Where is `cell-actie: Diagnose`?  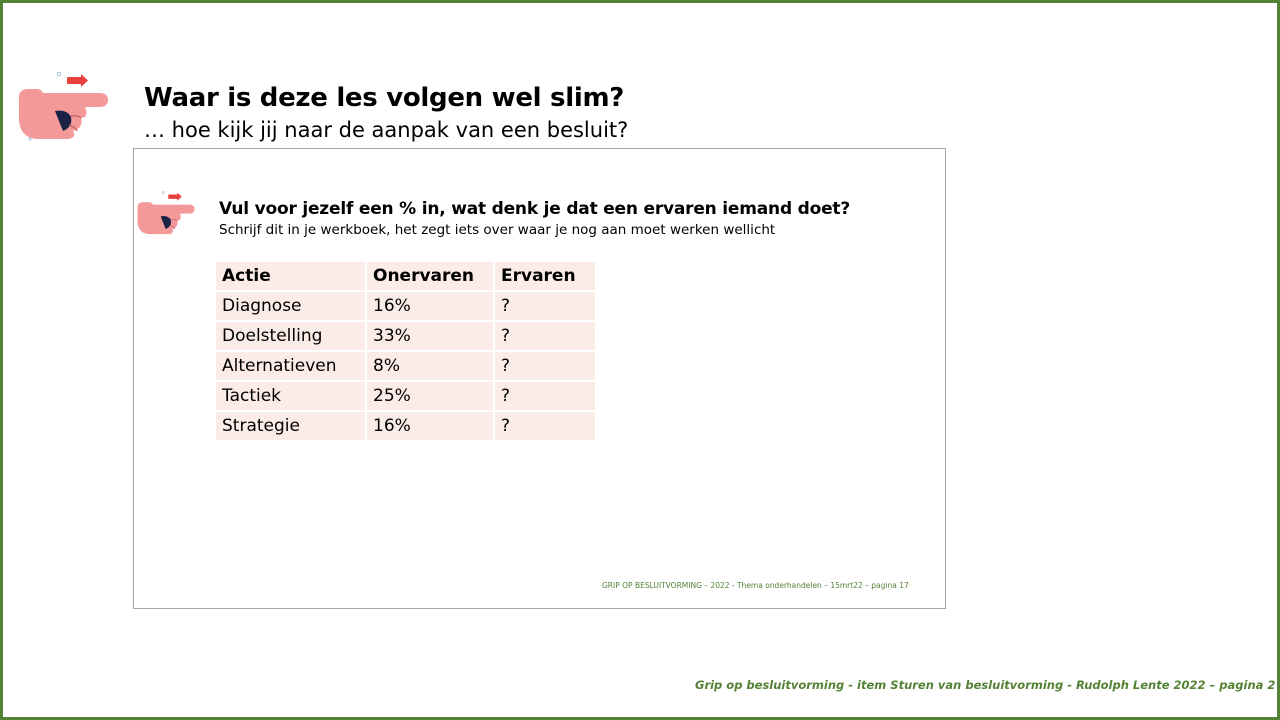 cell-actie: Diagnose is located at coordinates (291, 306).